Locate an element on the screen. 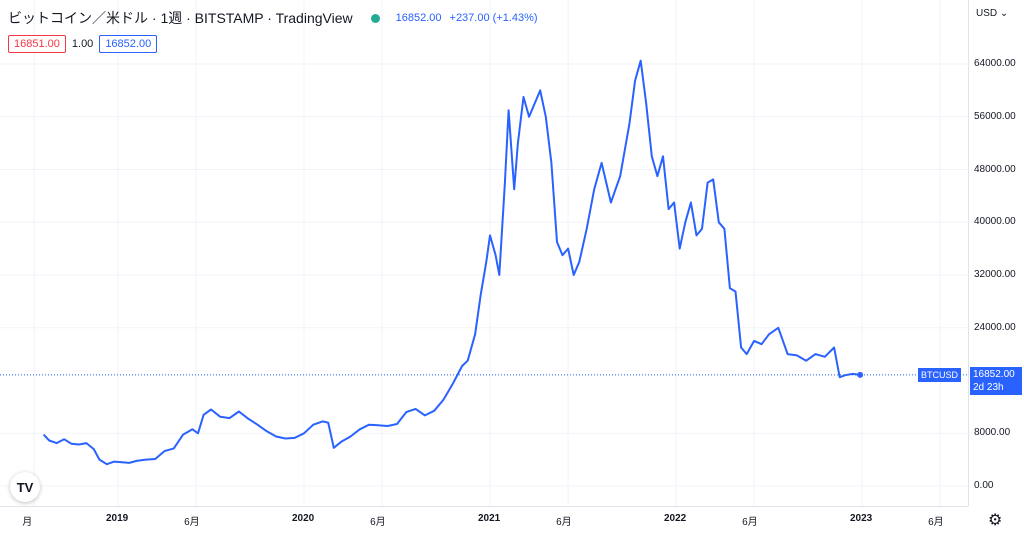 The height and width of the screenshot is (535, 1024). y-tick-label: 48000.00 is located at coordinates (995, 169).